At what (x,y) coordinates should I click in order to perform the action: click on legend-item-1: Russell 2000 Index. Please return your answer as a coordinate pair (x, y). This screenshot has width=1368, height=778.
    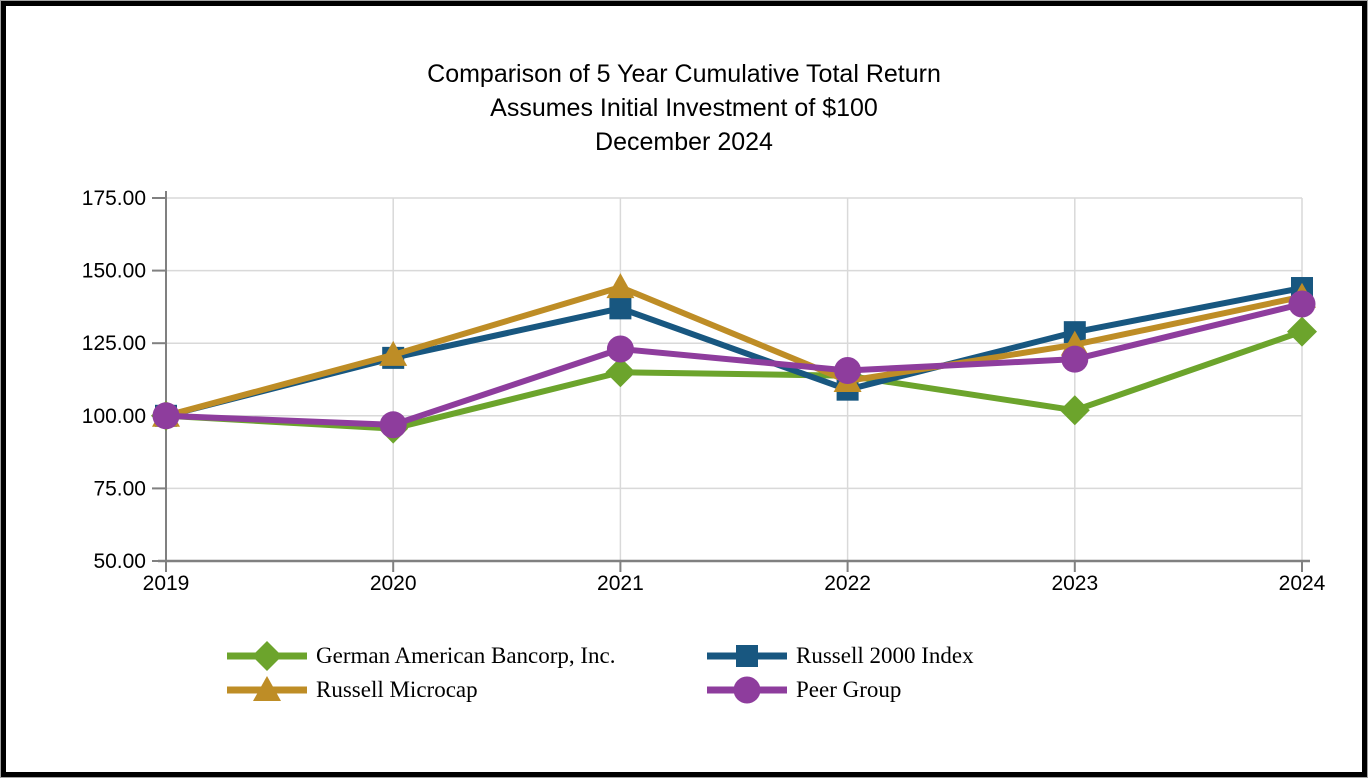
    Looking at the image, I should click on (839, 656).